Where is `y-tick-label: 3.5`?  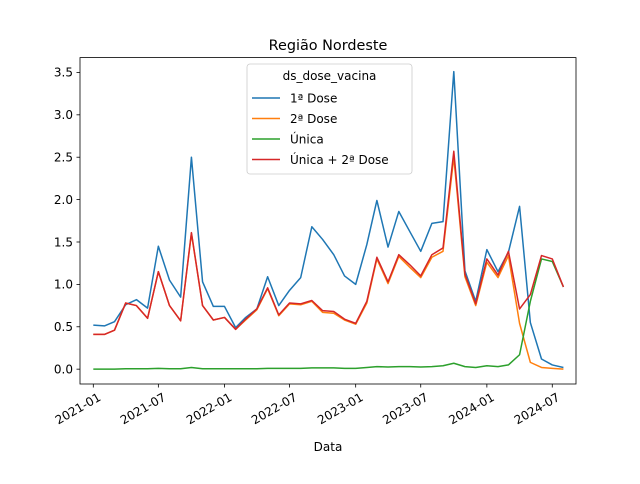 y-tick-label: 3.5 is located at coordinates (63, 73).